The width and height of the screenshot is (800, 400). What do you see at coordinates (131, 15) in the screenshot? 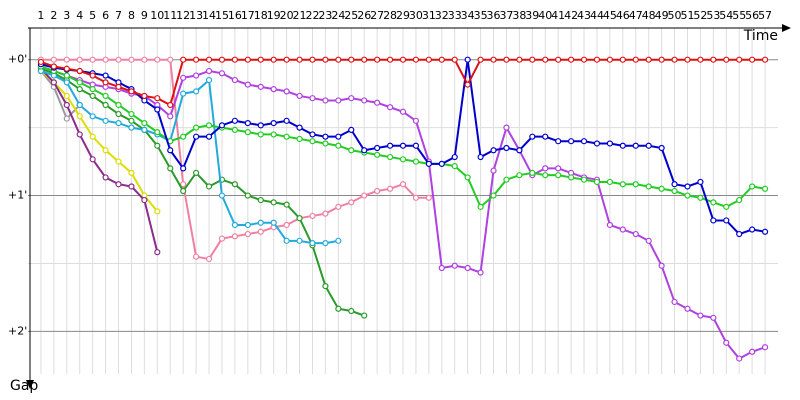
I see `x-tick-label: 8` at bounding box center [131, 15].